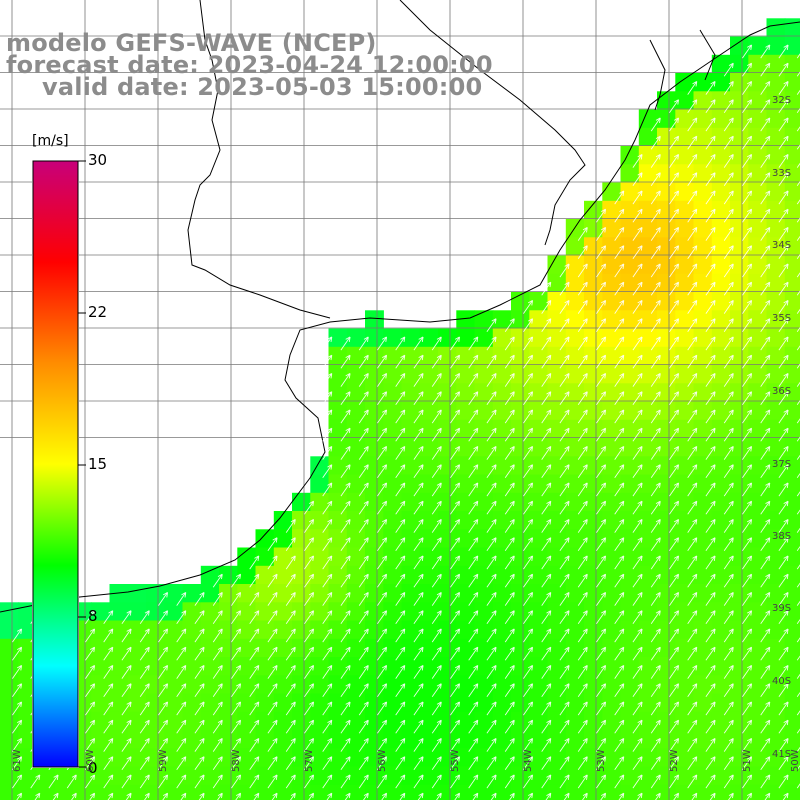 This screenshot has height=800, width=800. I want to click on lat-label-37s: 37S, so click(782, 464).